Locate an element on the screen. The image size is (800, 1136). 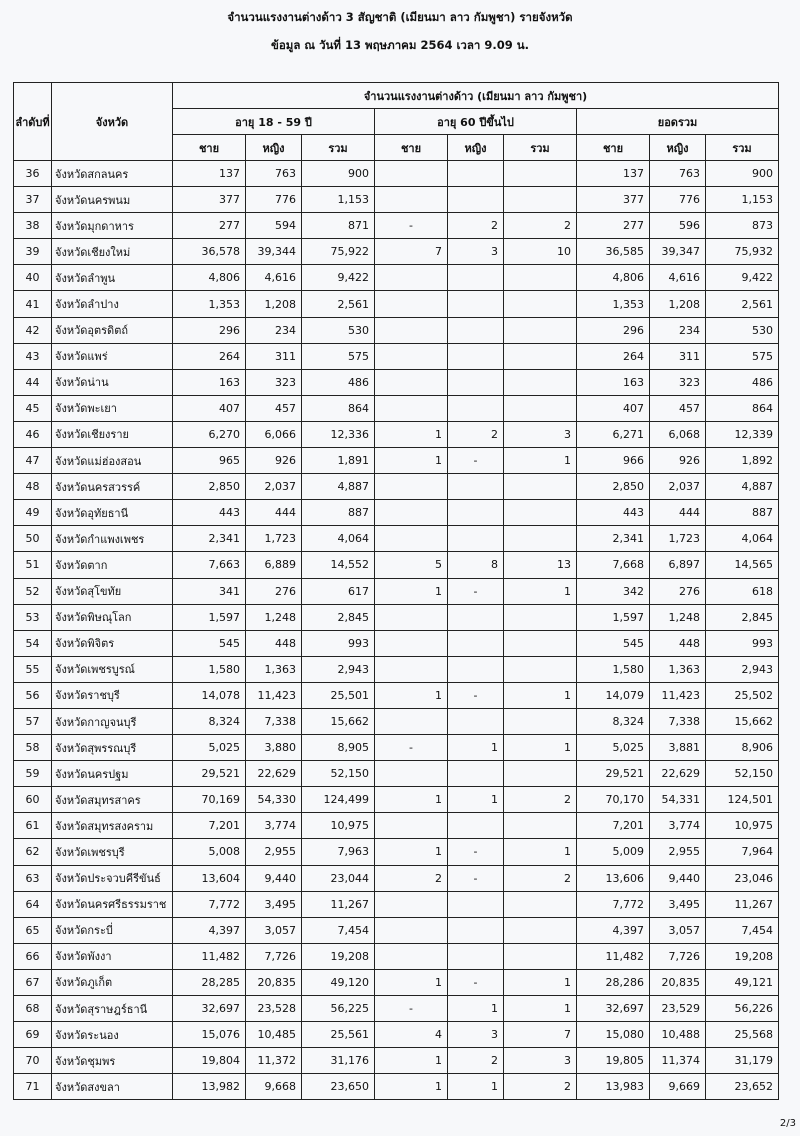
row-number: 58 is located at coordinates (32, 748).